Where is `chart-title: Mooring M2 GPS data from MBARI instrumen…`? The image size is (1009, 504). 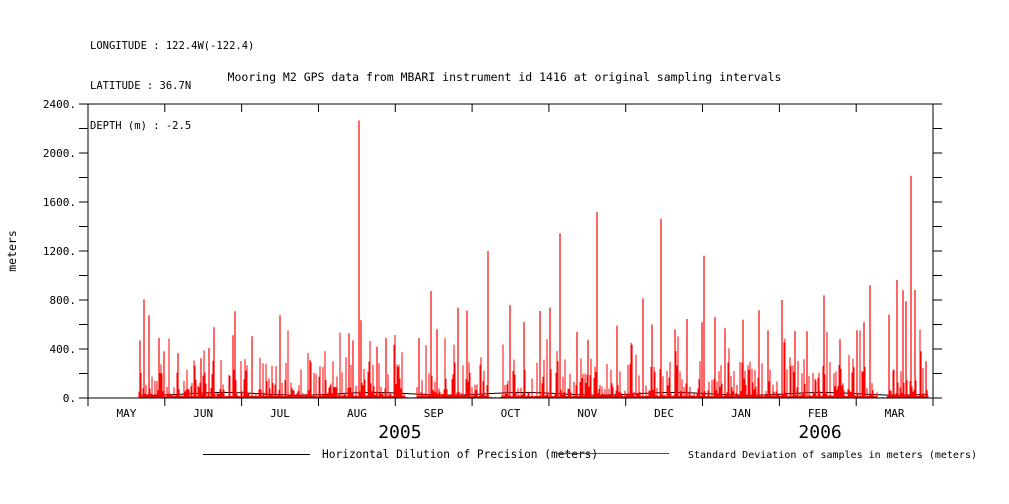
chart-title: Mooring M2 GPS data from MBARI instrumen… is located at coordinates (504, 77).